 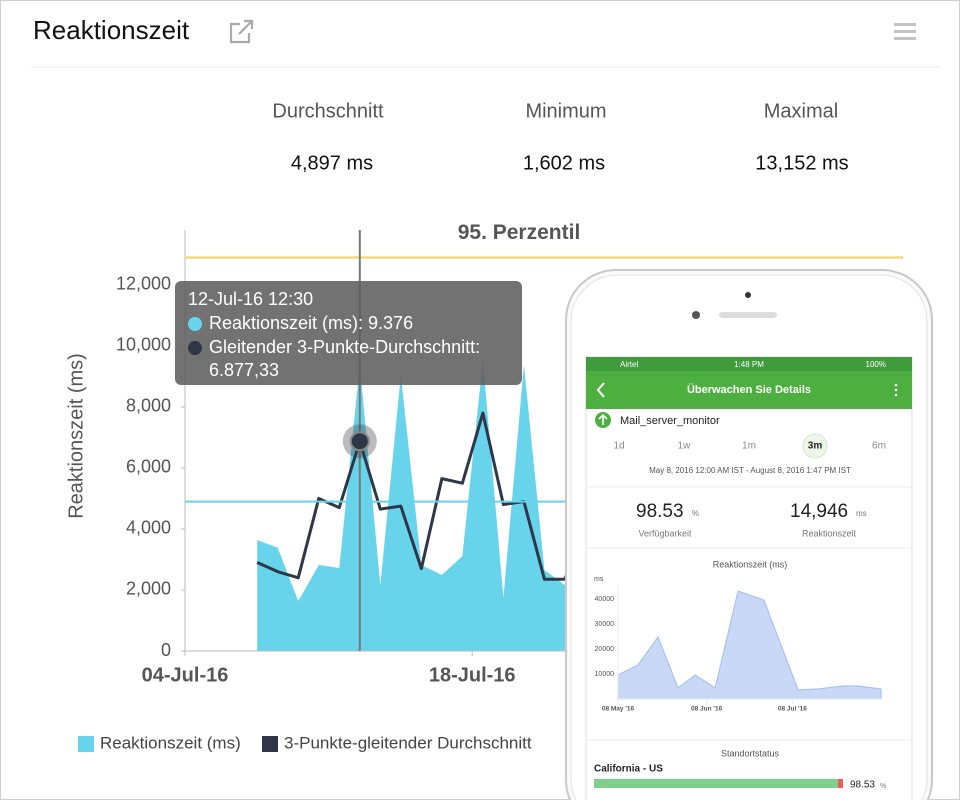 I want to click on x-tick-label: 04-Jul-16, so click(x=185, y=675).